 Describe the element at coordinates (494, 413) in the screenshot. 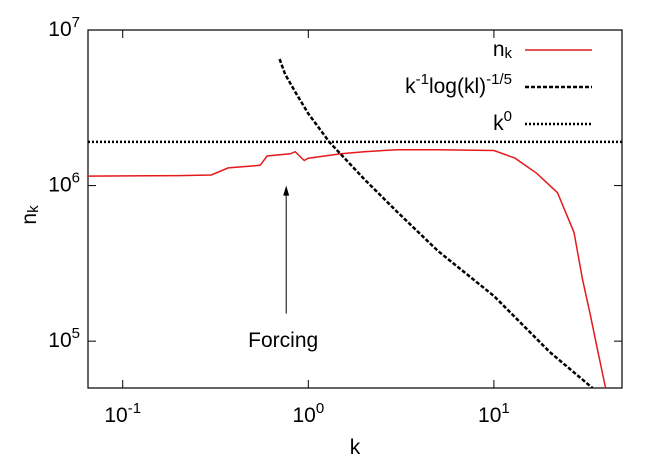

I see `x-tick-label: 10¹` at that location.